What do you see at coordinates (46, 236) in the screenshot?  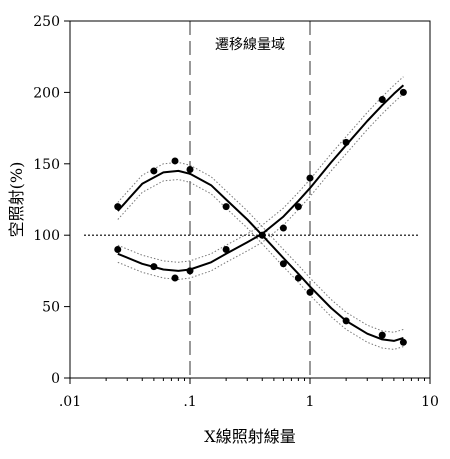 I see `y-tick-label: 100` at bounding box center [46, 236].